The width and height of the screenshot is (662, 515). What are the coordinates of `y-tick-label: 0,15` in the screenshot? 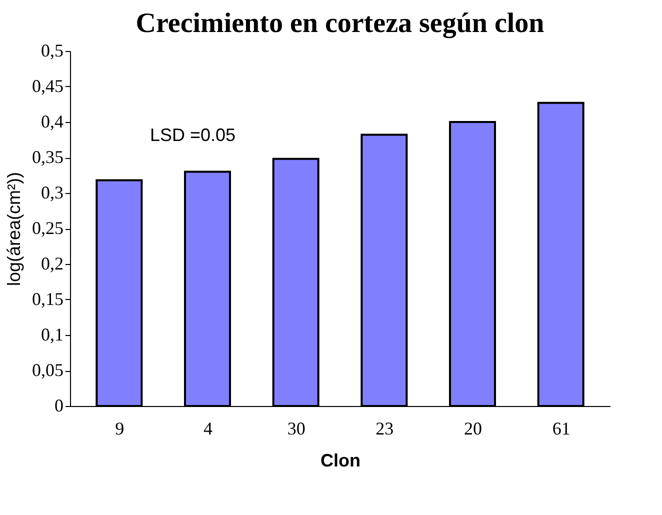 It's located at (48, 299).